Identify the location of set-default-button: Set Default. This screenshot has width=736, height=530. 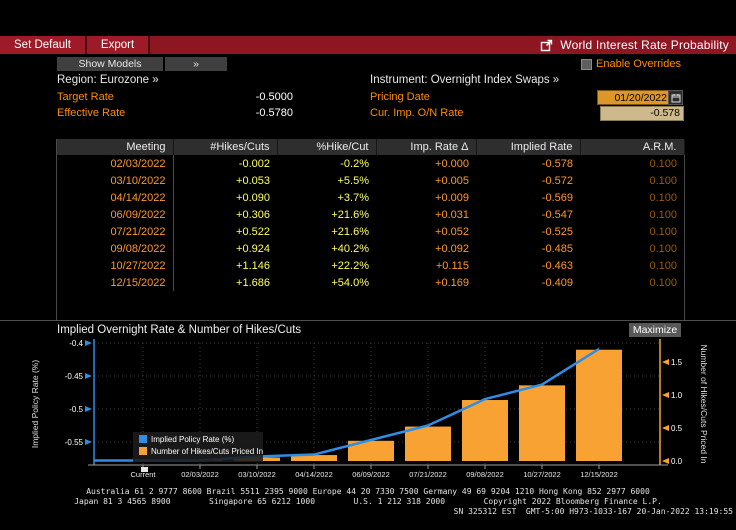
(43, 45).